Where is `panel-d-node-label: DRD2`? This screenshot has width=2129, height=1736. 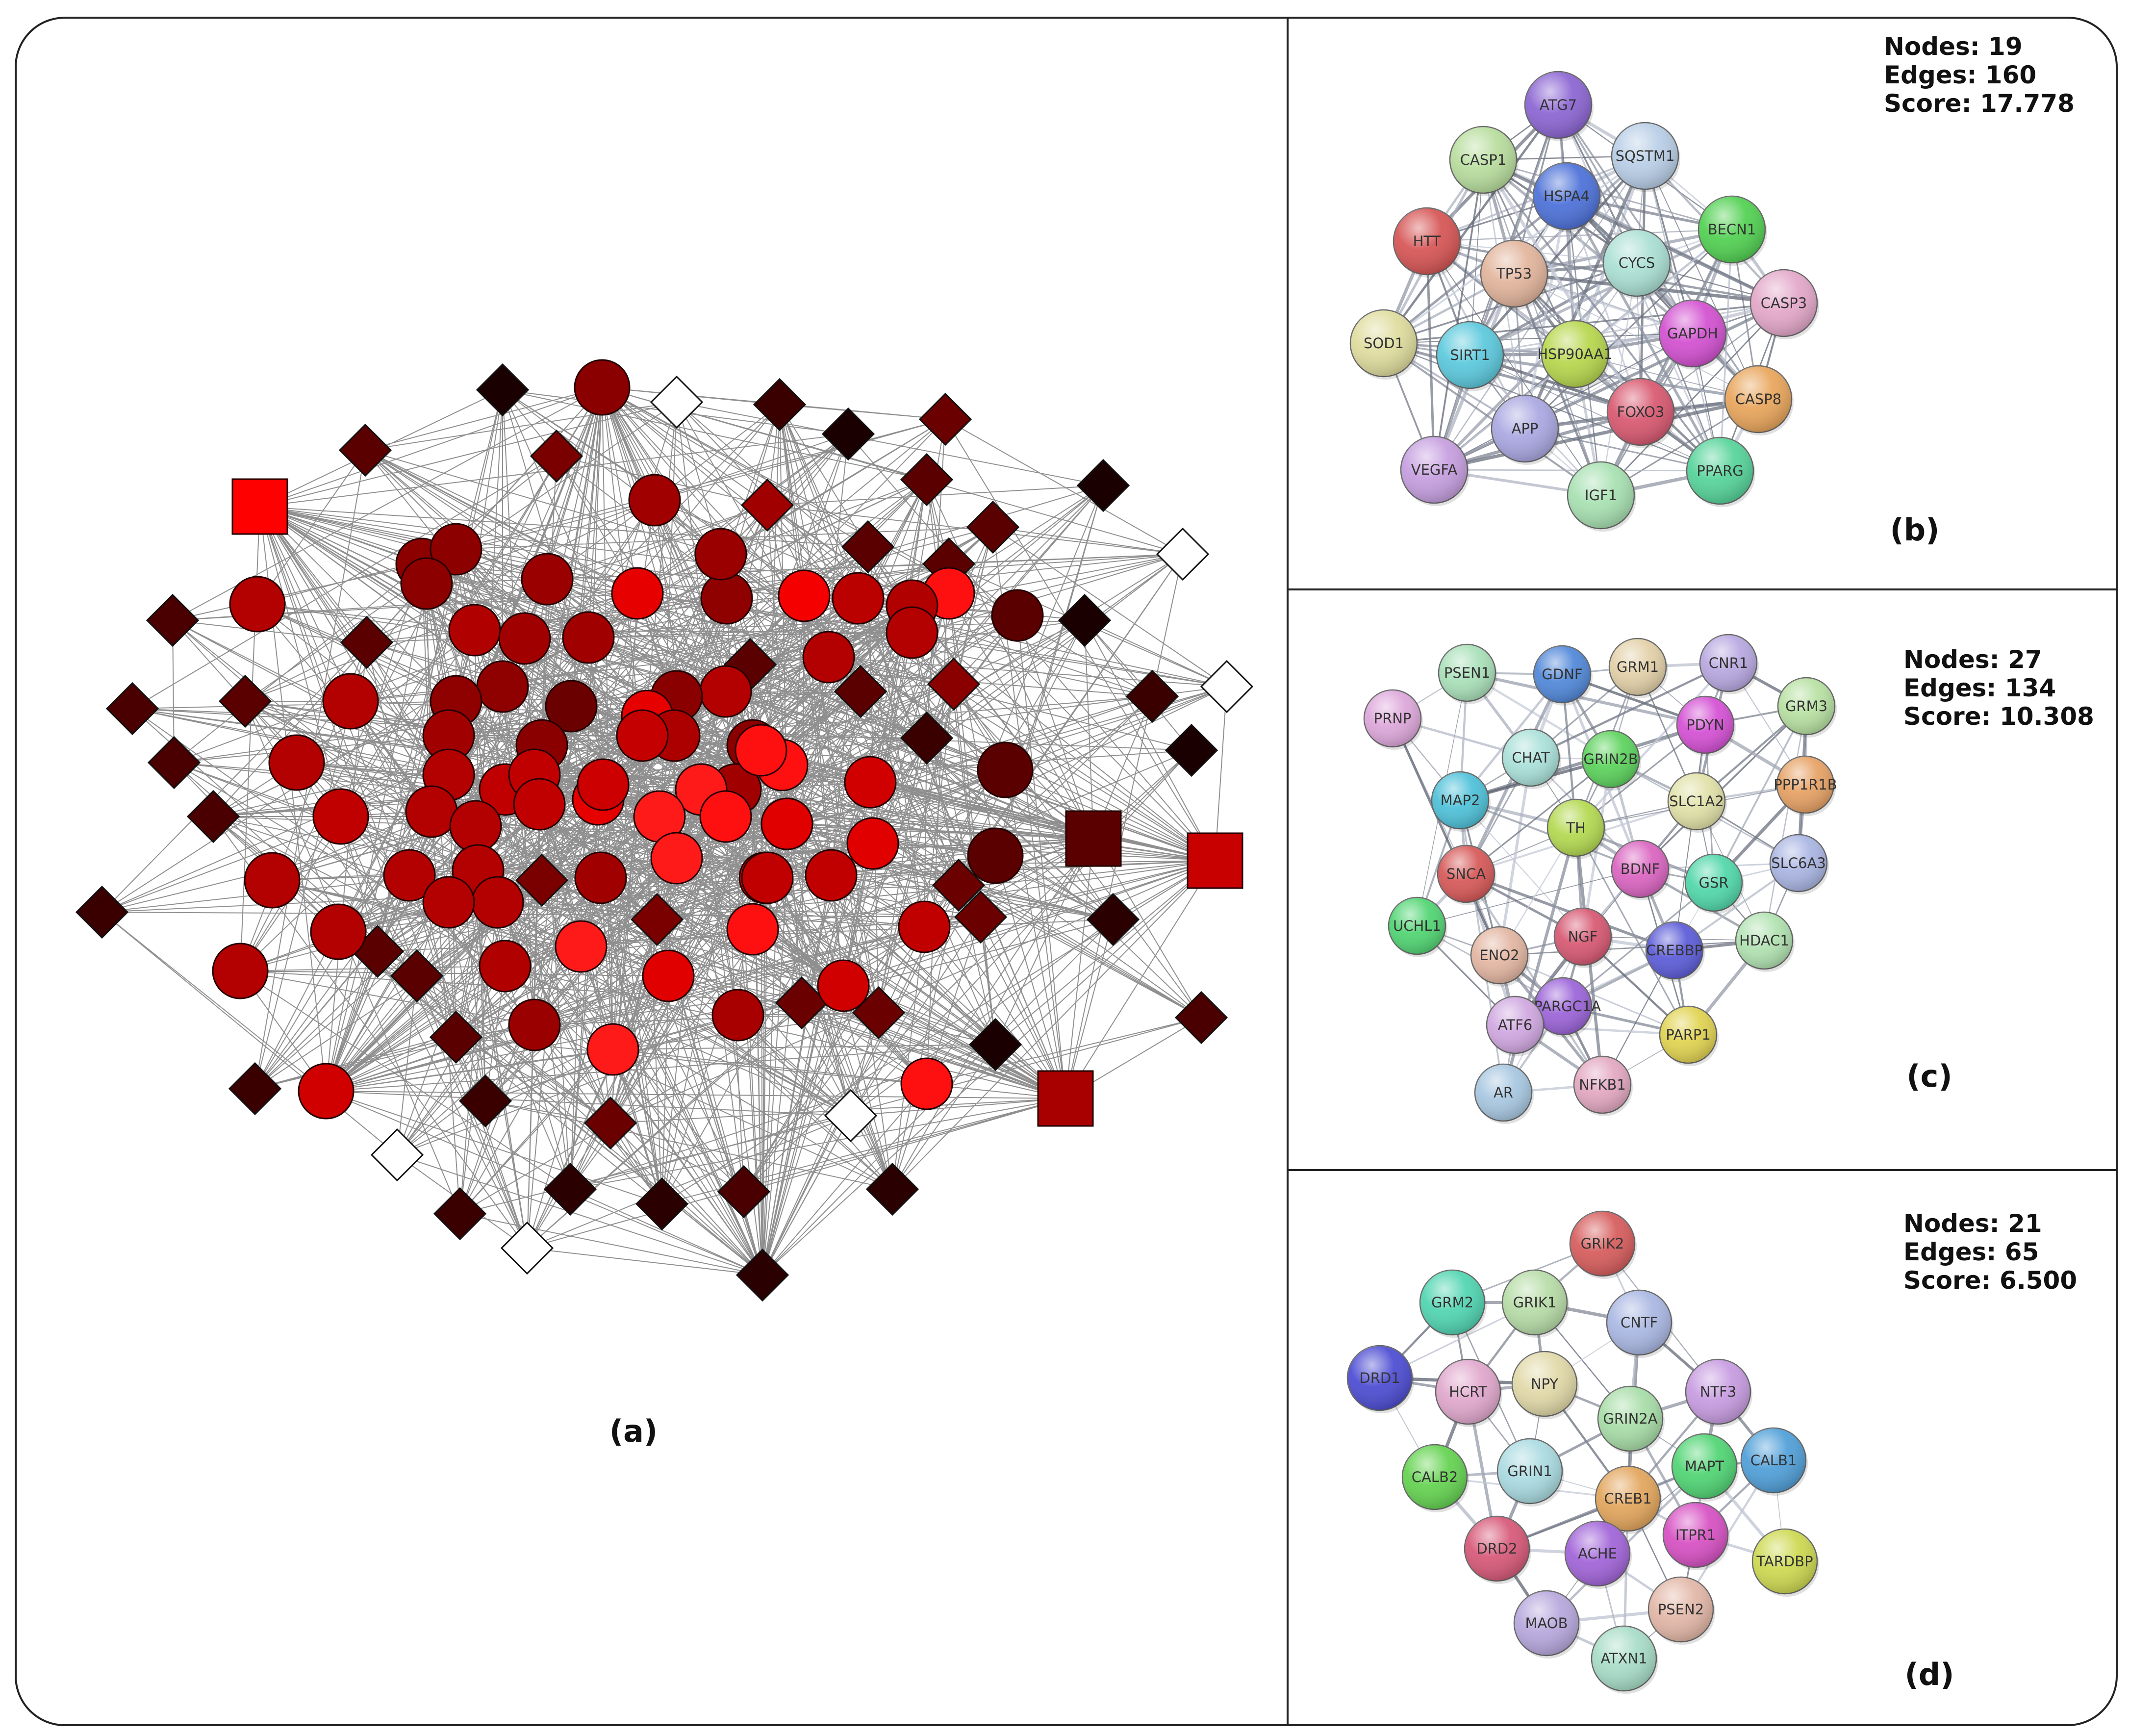 panel-d-node-label: DRD2 is located at coordinates (1497, 1549).